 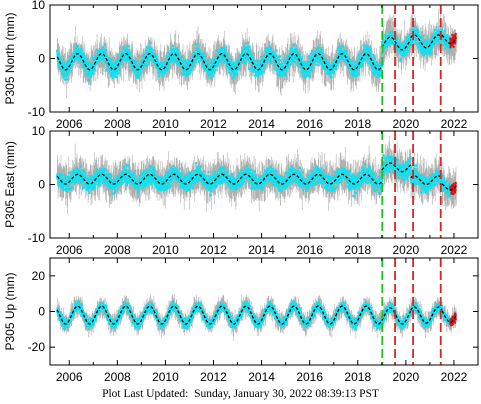 What do you see at coordinates (10, 184) in the screenshot?
I see `y-axis-title: P305 East (mm)` at bounding box center [10, 184].